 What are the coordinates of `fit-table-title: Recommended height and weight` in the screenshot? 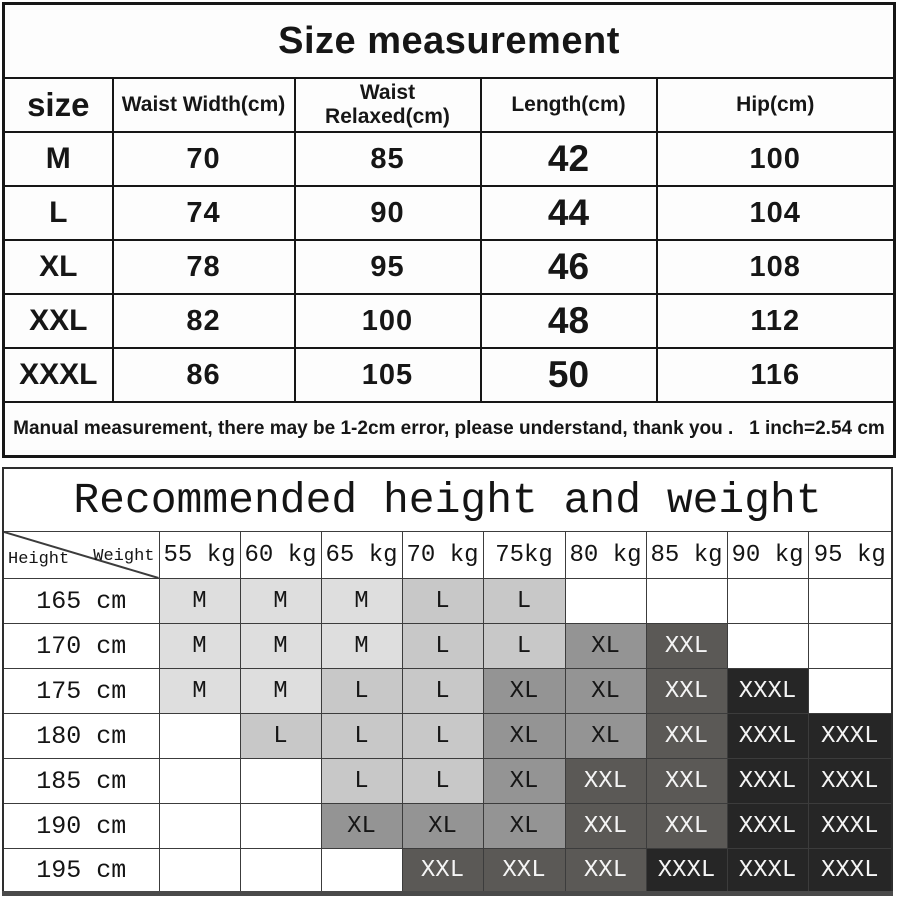 It's located at (447, 499).